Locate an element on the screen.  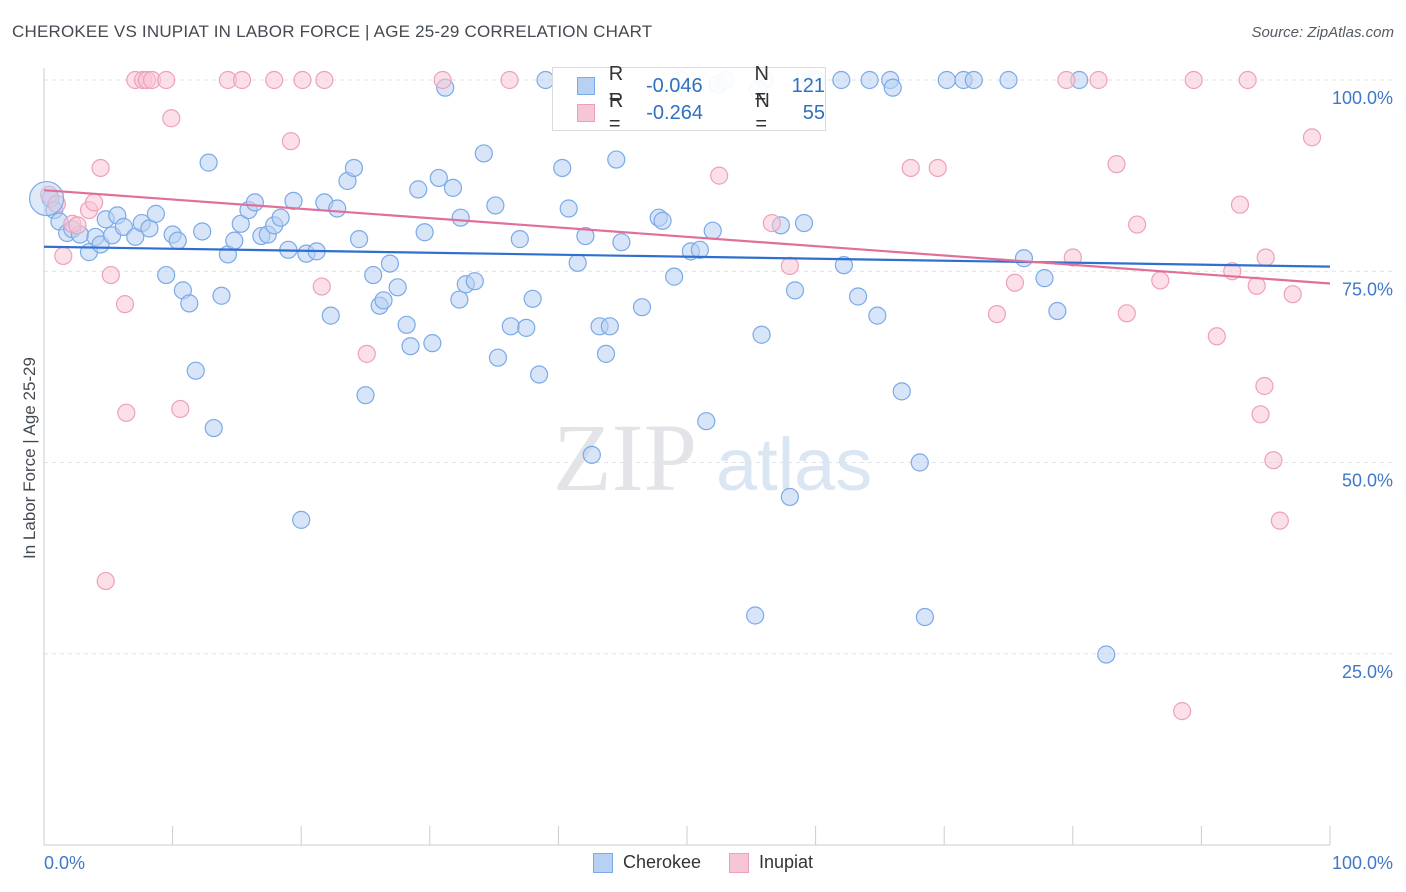
n-value-inupiat: 55 is located at coordinates (813, 112).